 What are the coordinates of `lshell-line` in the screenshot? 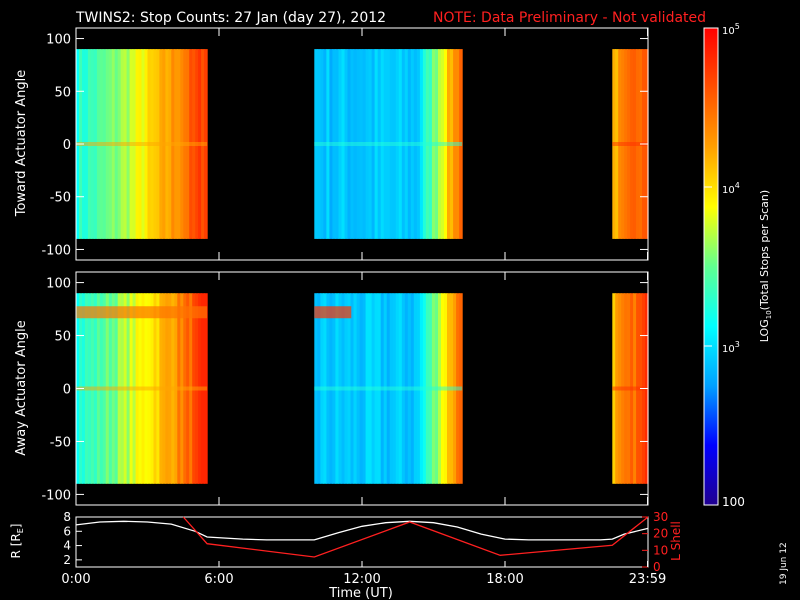 It's located at (415, 537).